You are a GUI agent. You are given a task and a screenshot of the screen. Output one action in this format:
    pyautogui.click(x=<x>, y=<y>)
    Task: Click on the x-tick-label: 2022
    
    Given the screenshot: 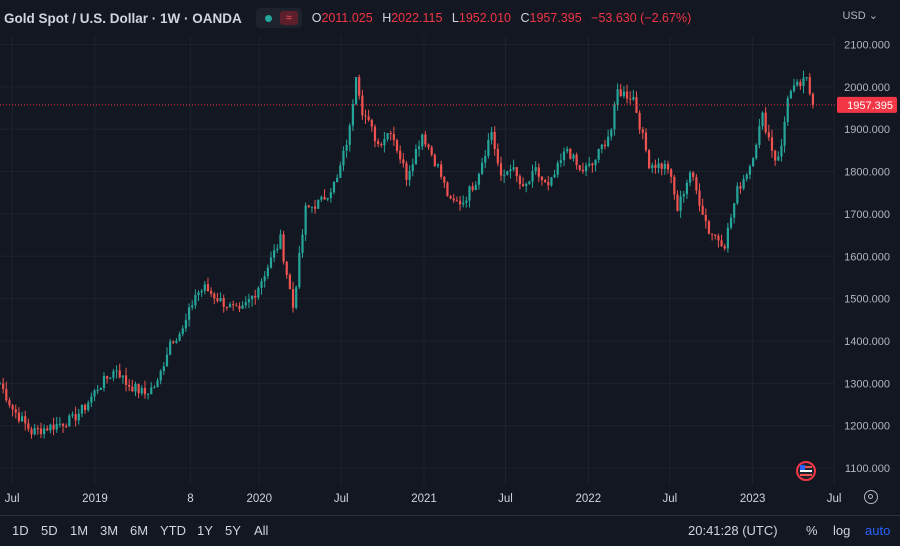 What is the action you would take?
    pyautogui.click(x=589, y=499)
    